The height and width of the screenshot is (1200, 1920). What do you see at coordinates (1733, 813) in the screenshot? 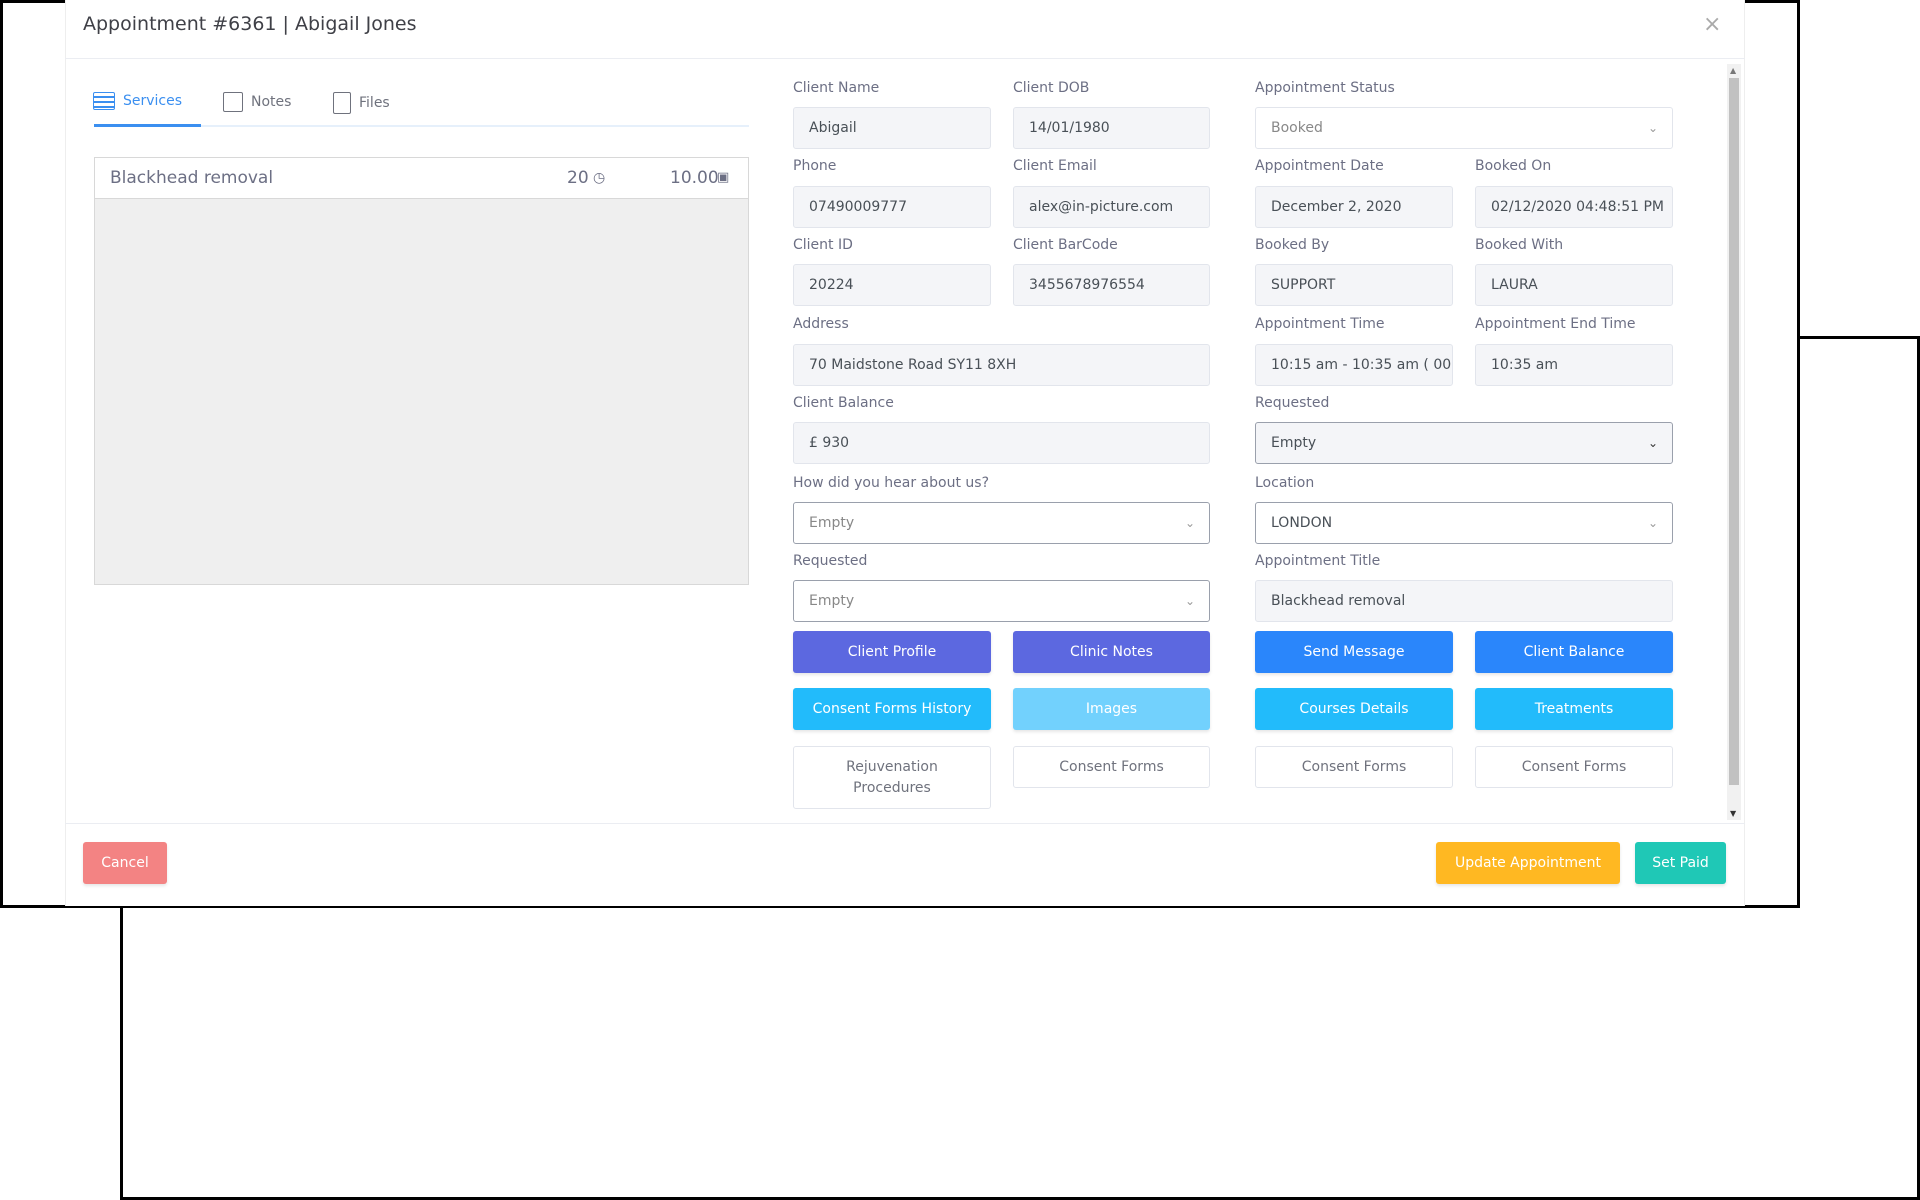
I see `scroll-down-icon: ▼` at bounding box center [1733, 813].